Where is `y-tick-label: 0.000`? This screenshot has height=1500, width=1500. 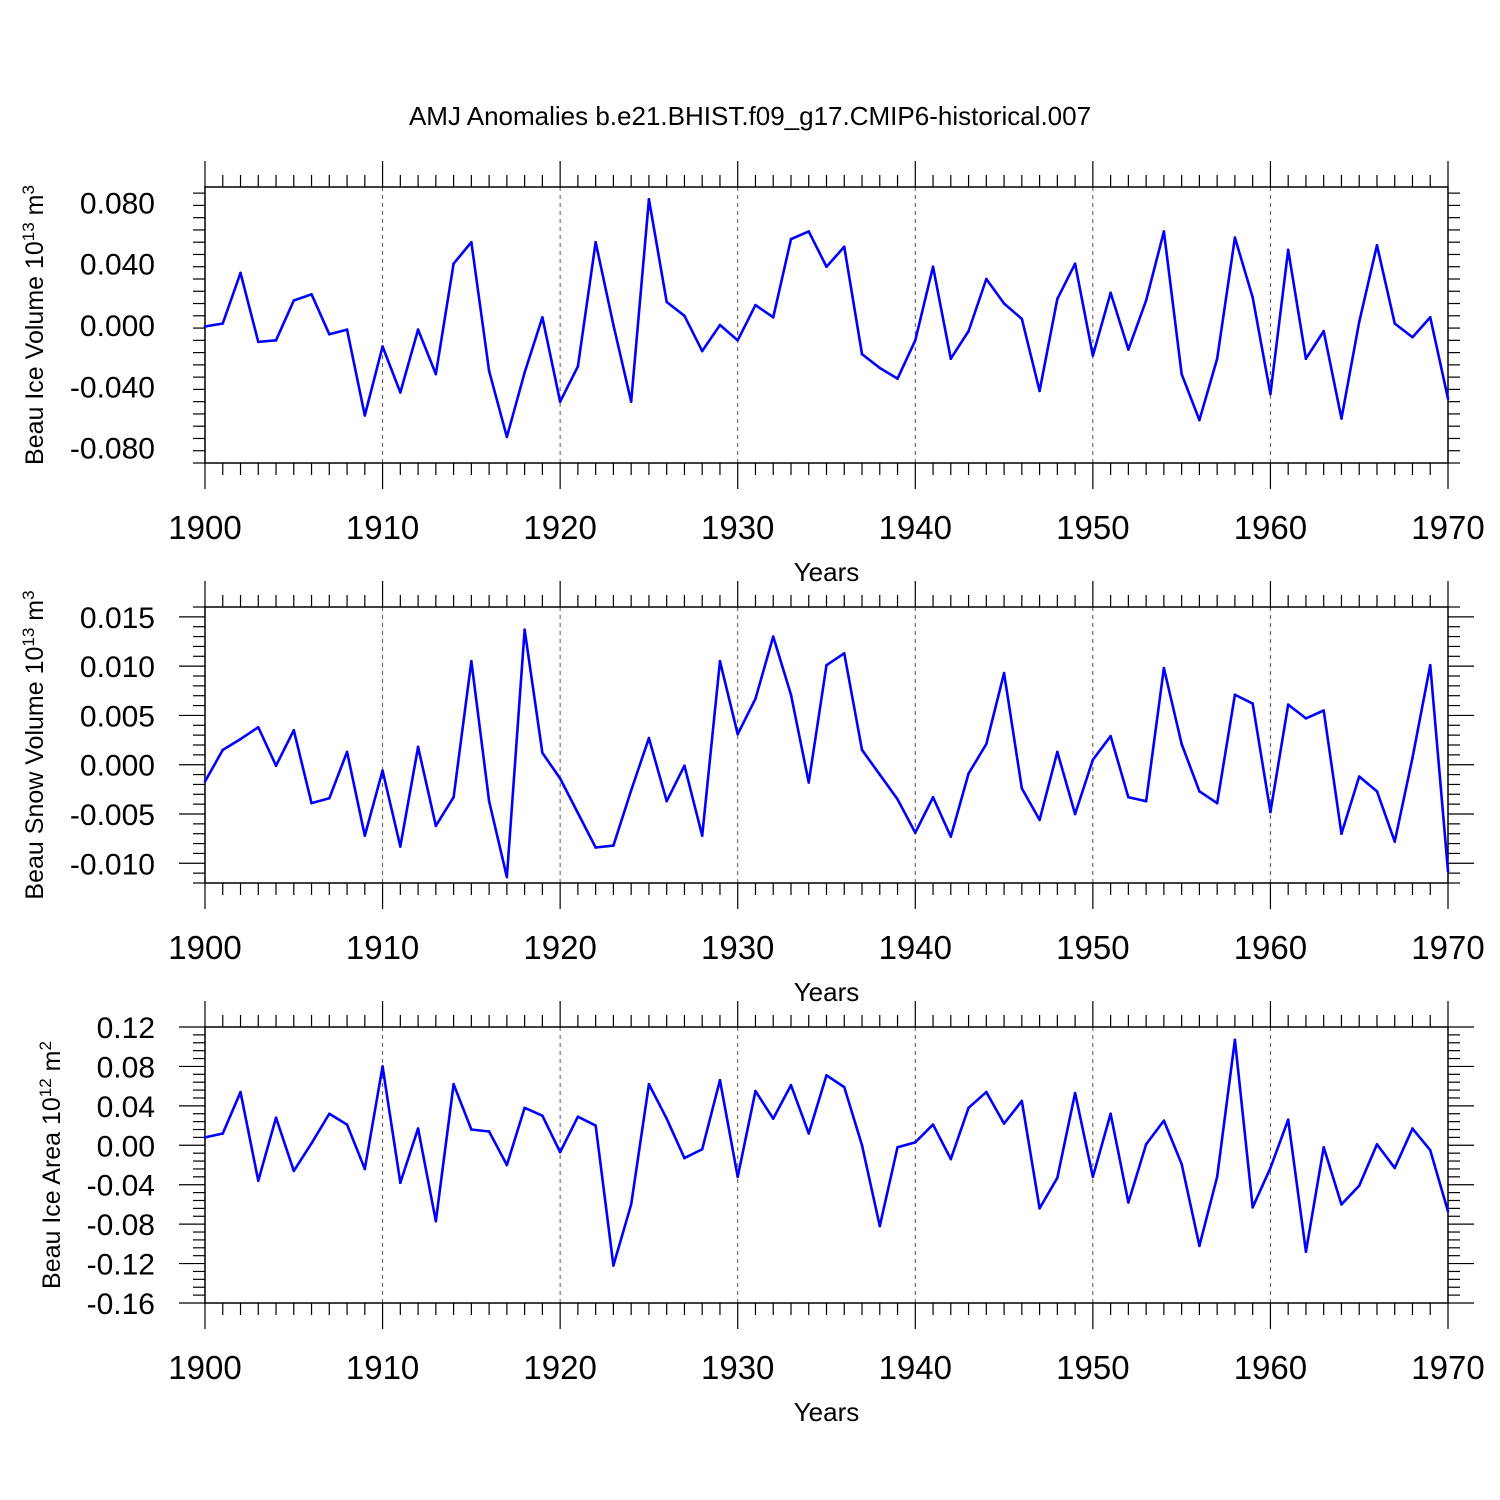 y-tick-label: 0.000 is located at coordinates (117, 326).